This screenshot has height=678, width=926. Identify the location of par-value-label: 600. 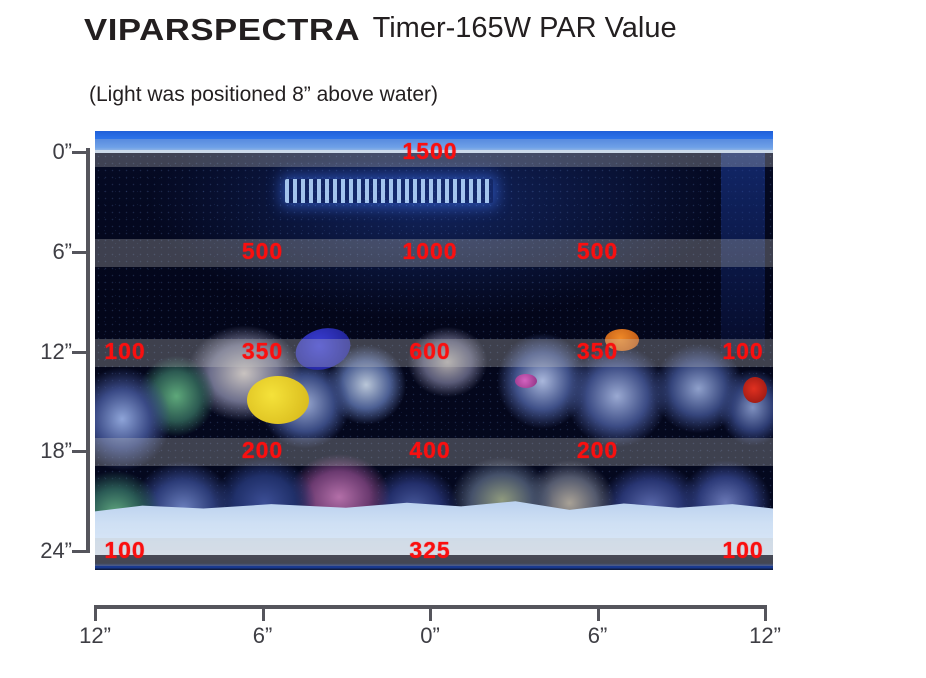
(430, 350).